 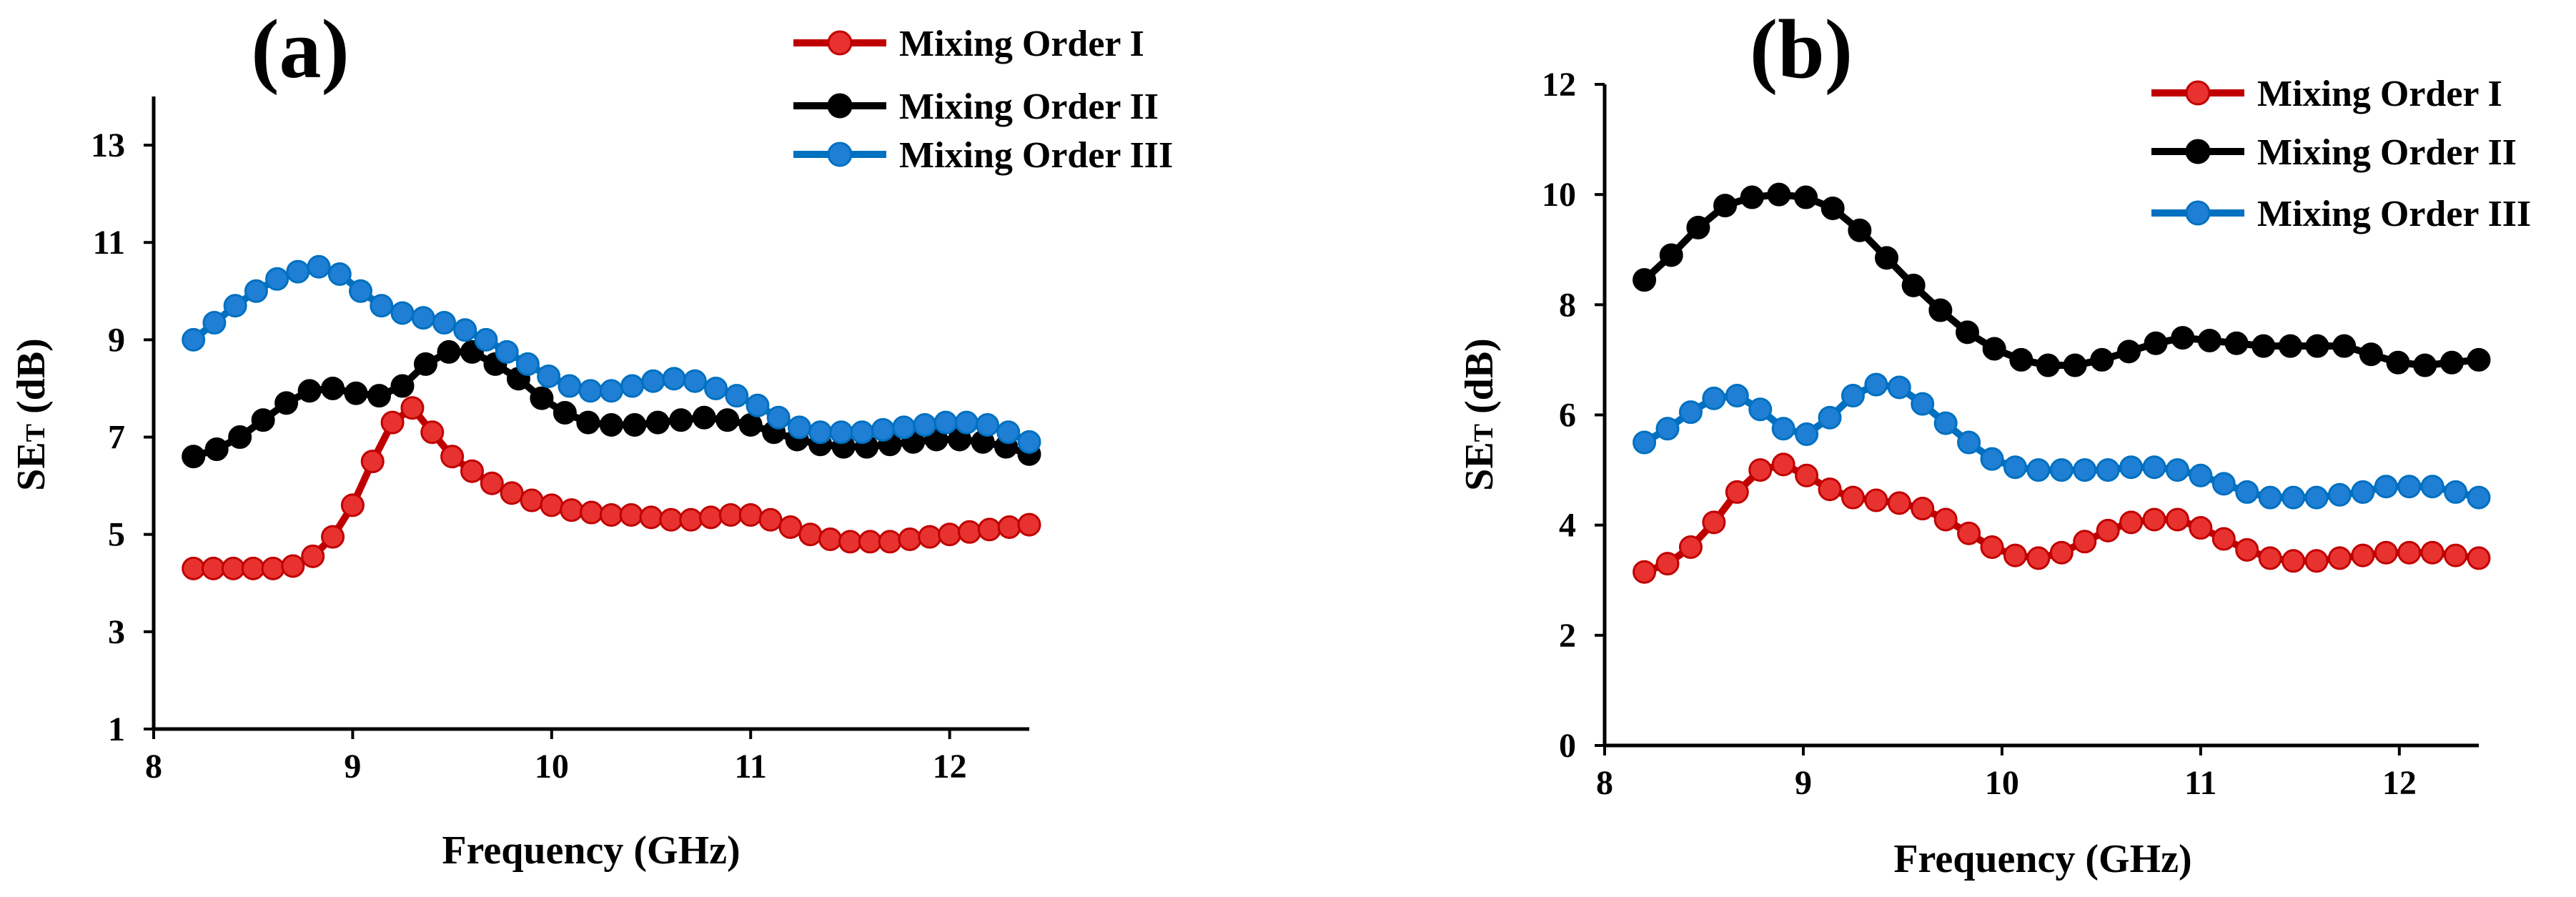 I want to click on y-tick-label: 3, so click(x=116, y=632).